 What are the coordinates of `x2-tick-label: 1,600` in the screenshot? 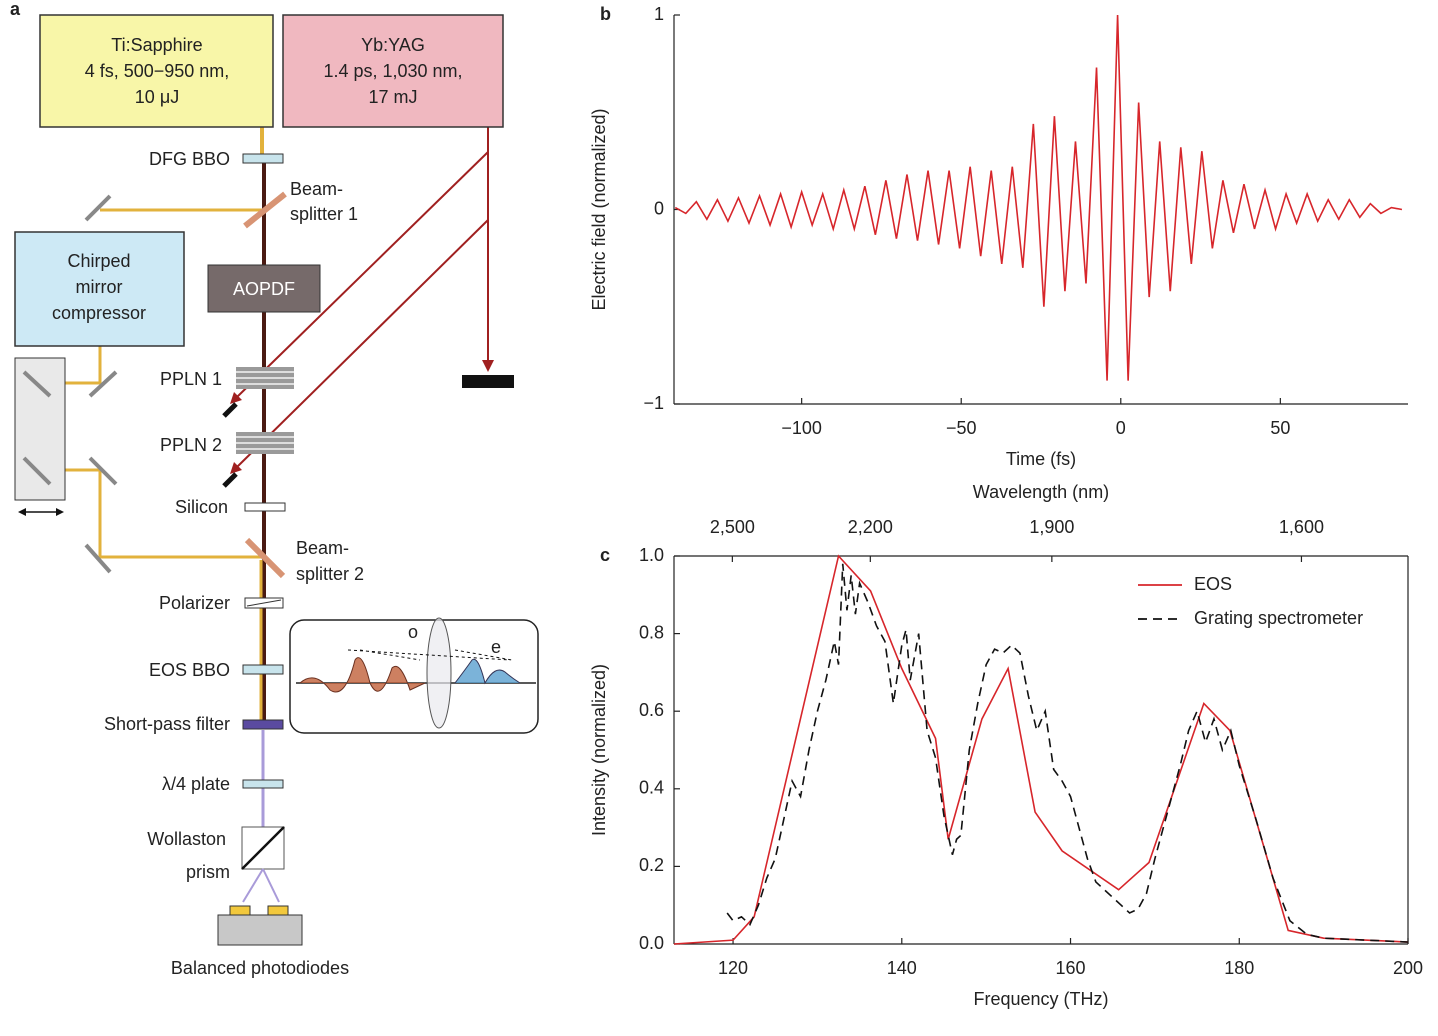 It's located at (1301, 527).